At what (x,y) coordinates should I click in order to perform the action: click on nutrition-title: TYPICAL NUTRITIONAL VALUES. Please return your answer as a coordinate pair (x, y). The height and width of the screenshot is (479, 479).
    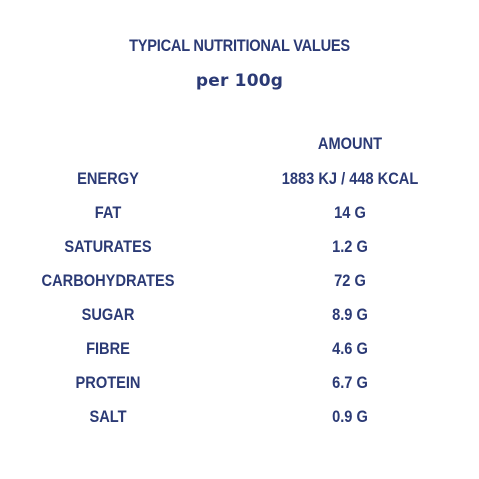
    Looking at the image, I should click on (239, 45).